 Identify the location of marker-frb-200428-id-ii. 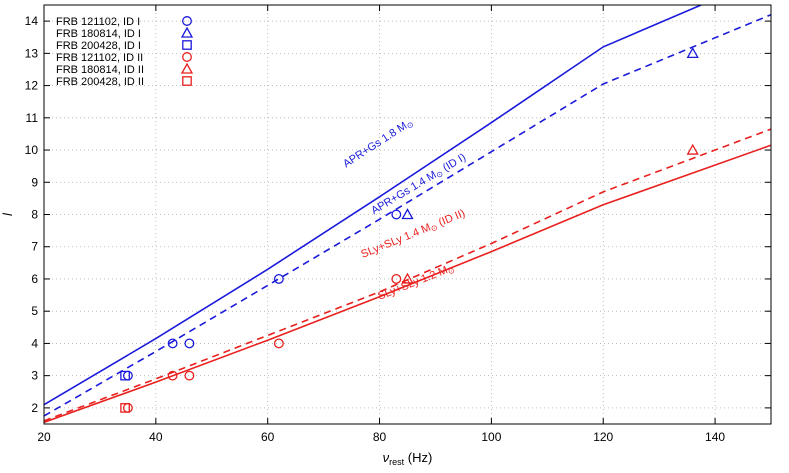
(125, 408).